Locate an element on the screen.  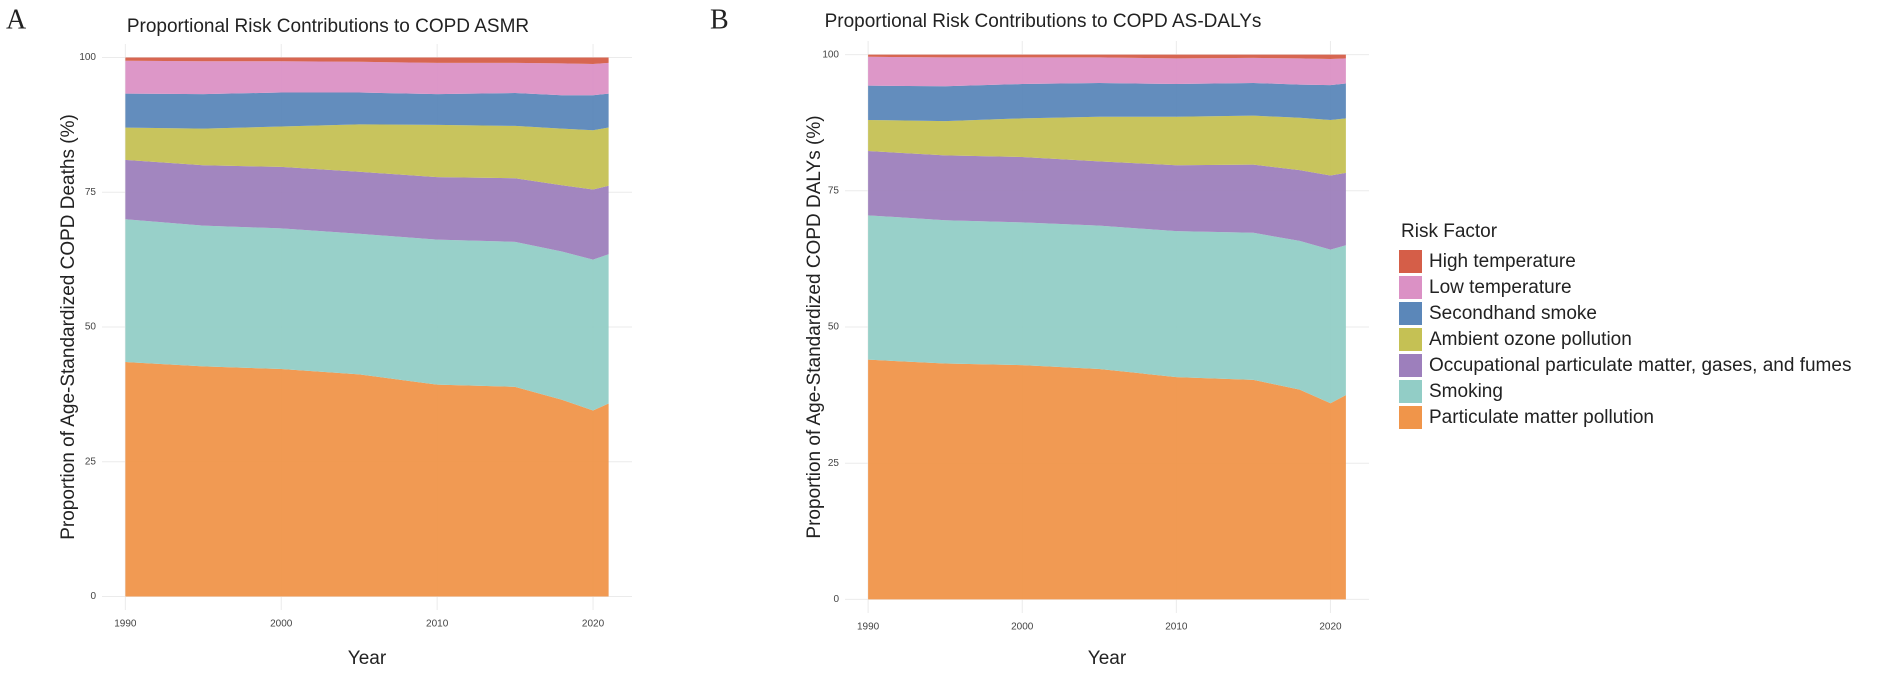
legend-label: Ambient ozone pollution is located at coordinates (1530, 339).